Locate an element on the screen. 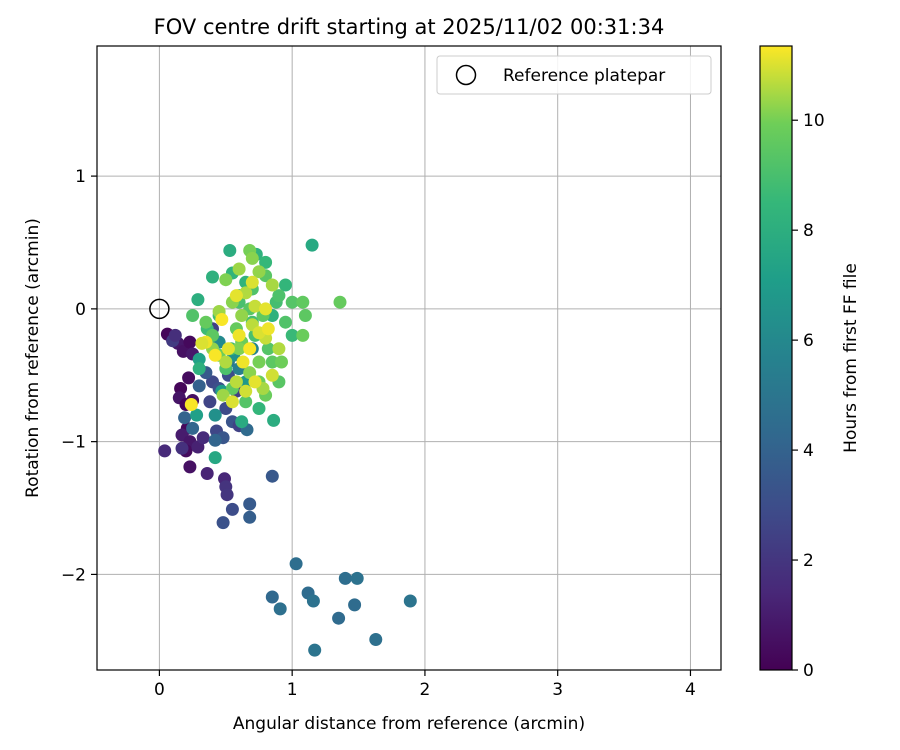 The image size is (900, 750). x-tick-label: 3 is located at coordinates (557, 690).